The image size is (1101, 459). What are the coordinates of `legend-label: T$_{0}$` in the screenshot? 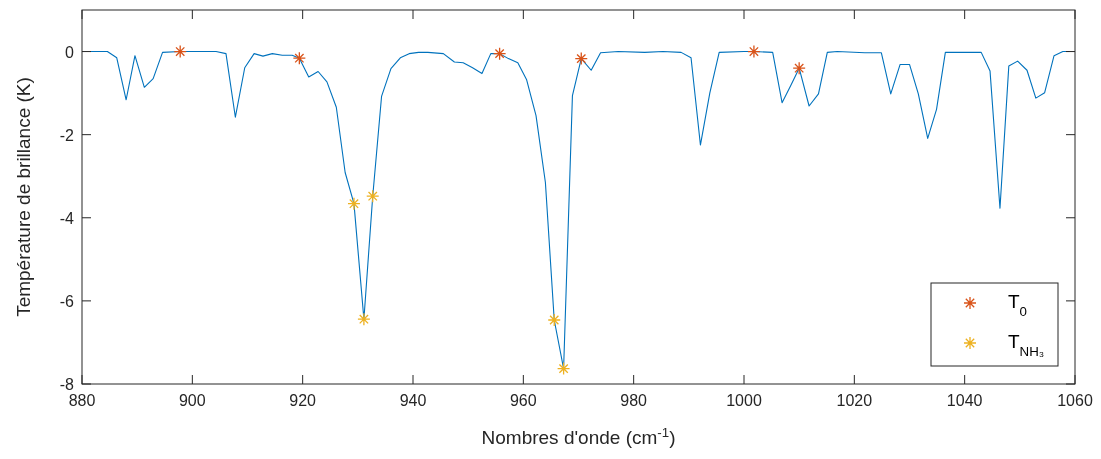 It's located at (1018, 305).